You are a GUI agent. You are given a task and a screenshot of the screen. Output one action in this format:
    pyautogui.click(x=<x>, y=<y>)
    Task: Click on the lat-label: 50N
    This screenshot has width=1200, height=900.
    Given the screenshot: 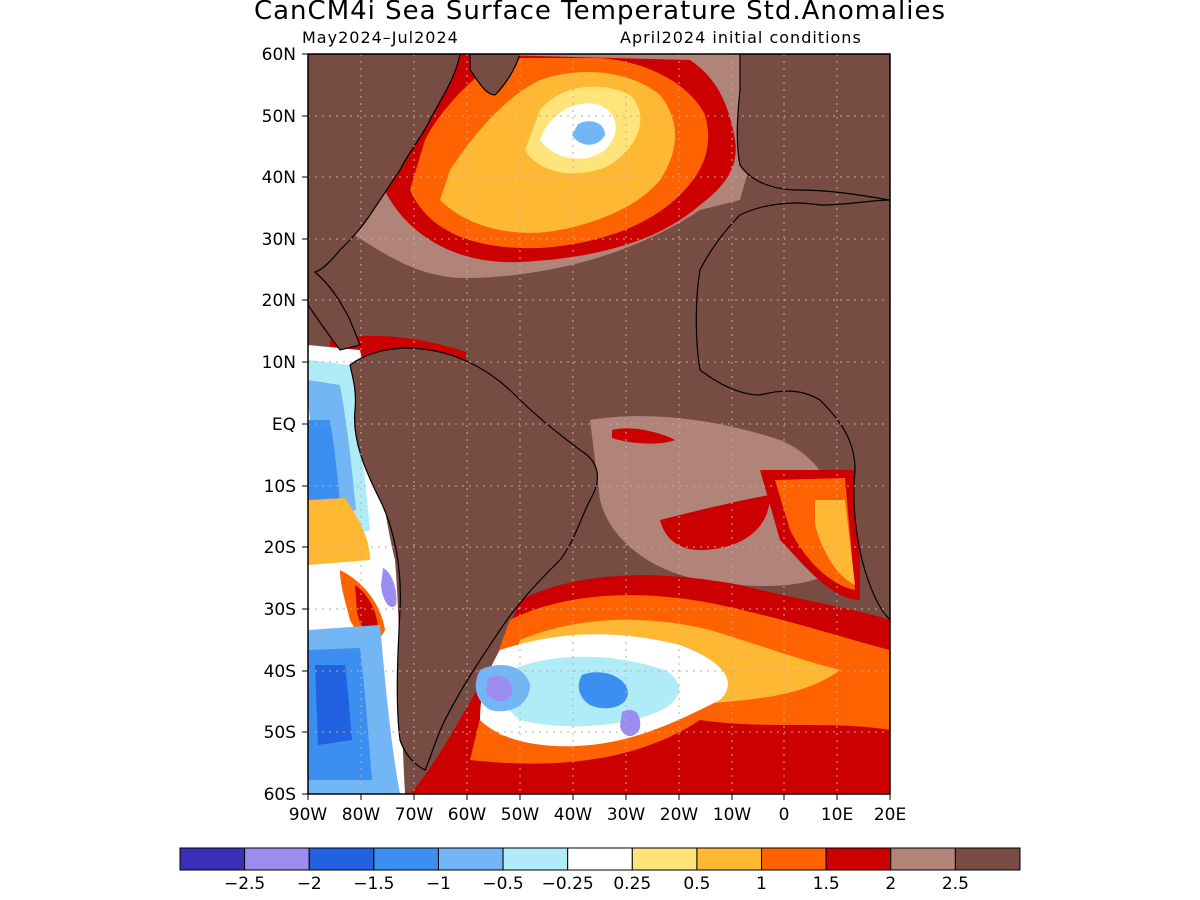 What is the action you would take?
    pyautogui.click(x=279, y=117)
    